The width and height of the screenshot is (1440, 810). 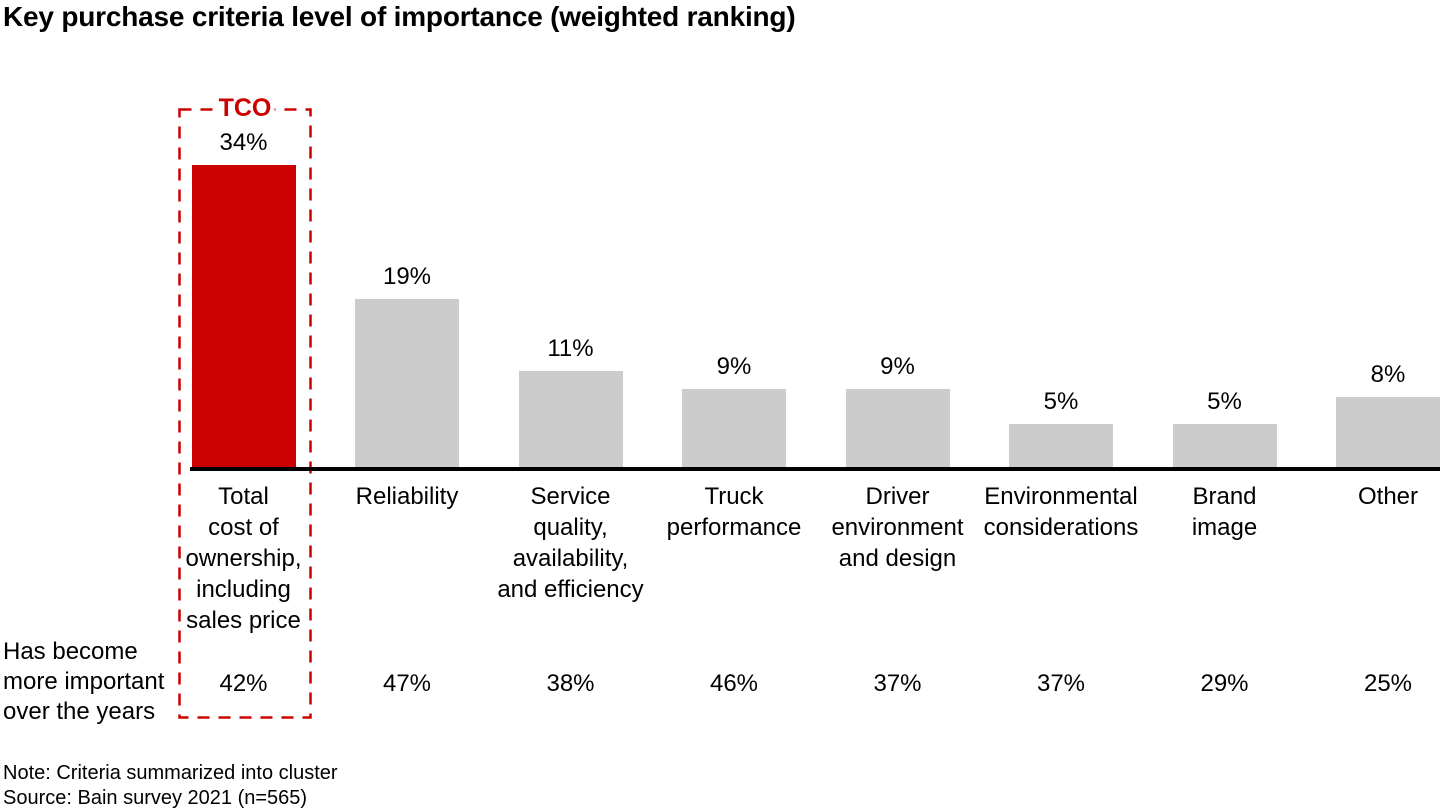 What do you see at coordinates (407, 276) in the screenshot?
I see `bar-value-label: 19%` at bounding box center [407, 276].